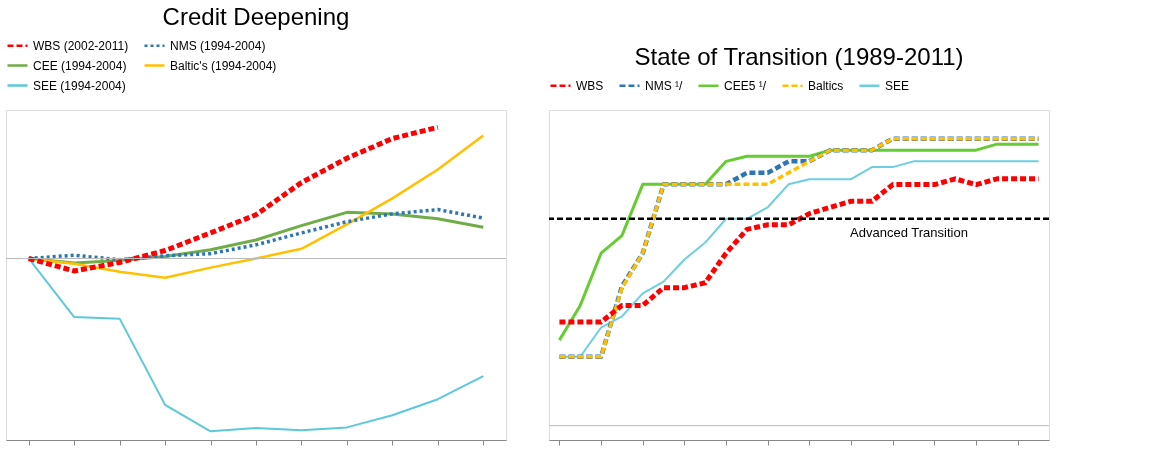  What do you see at coordinates (80, 65) in the screenshot?
I see `legend-label: CEE (1994-2004)` at bounding box center [80, 65].